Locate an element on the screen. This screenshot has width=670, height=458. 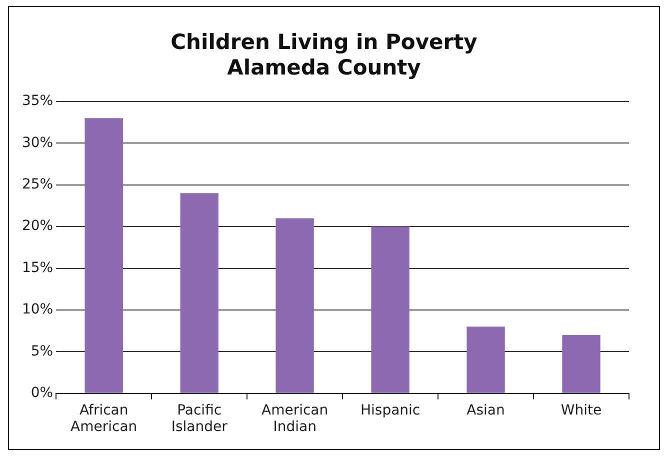
x-tick-label: Hispanic is located at coordinates (390, 410).